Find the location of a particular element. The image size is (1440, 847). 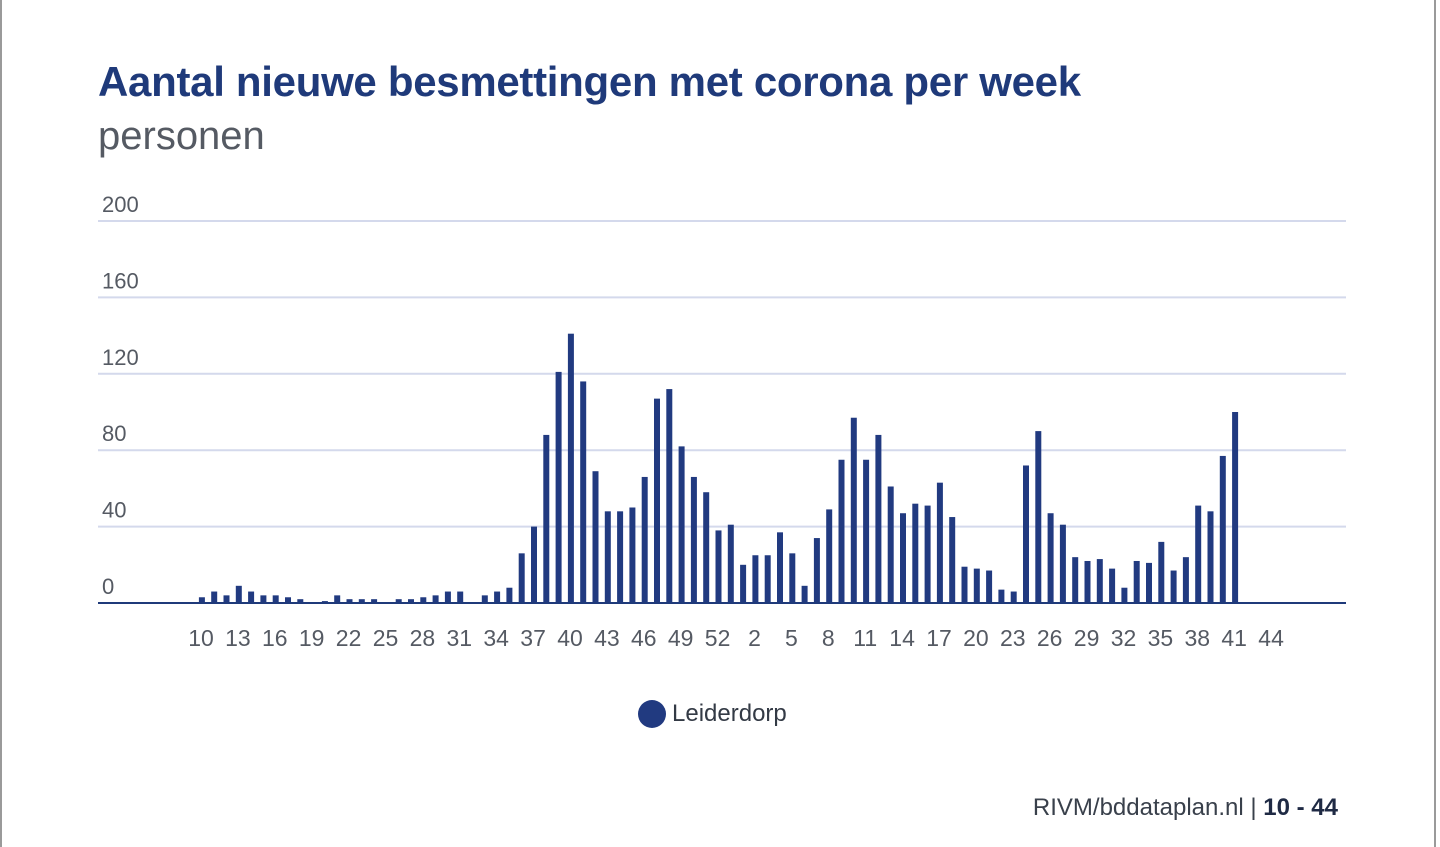

x-tick-label: 28 is located at coordinates (423, 638).